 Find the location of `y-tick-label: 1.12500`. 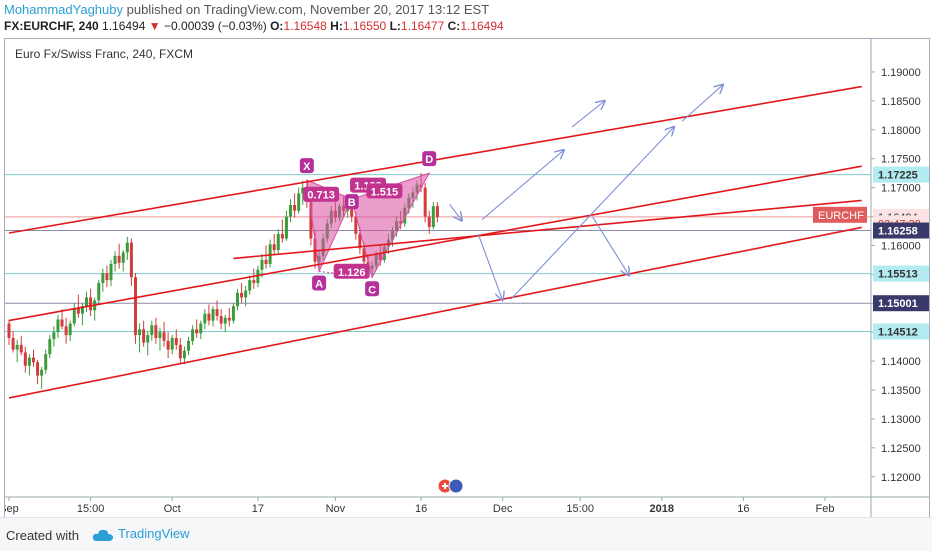

y-tick-label: 1.12500 is located at coordinates (901, 449).